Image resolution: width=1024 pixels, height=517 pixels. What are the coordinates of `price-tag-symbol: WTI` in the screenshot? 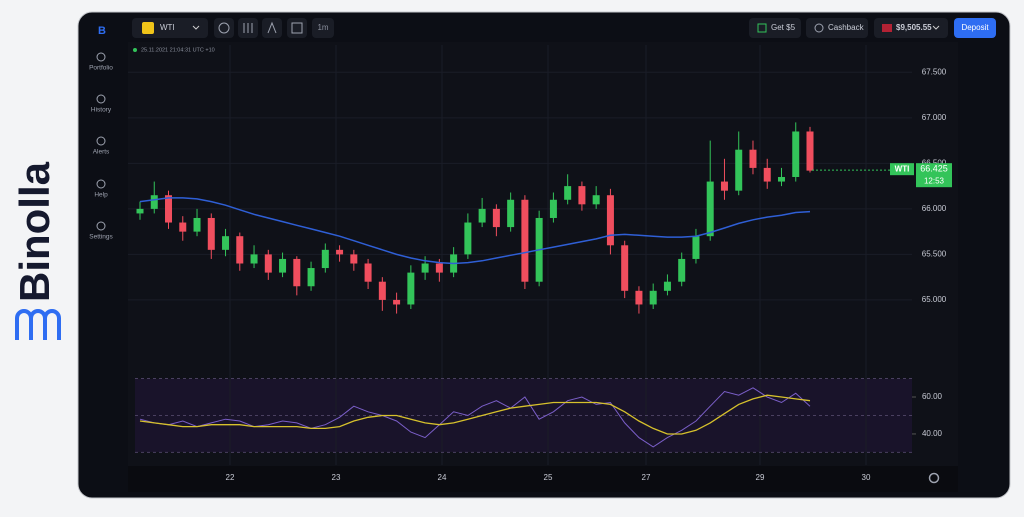 It's located at (902, 168).